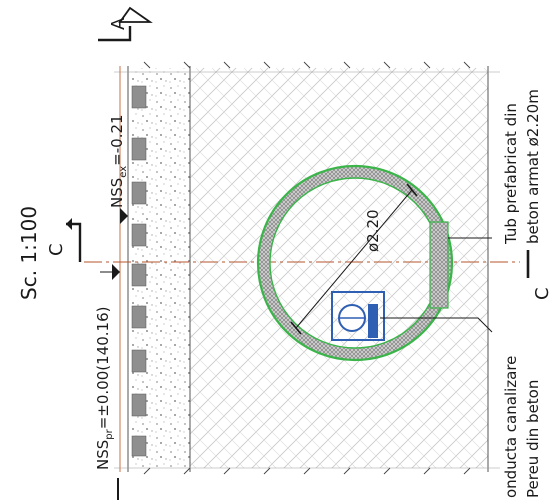 This screenshot has width=552, height=500. What do you see at coordinates (533, 166) in the screenshot?
I see `pipe-label-line2: beton armat ø2.20m` at bounding box center [533, 166].